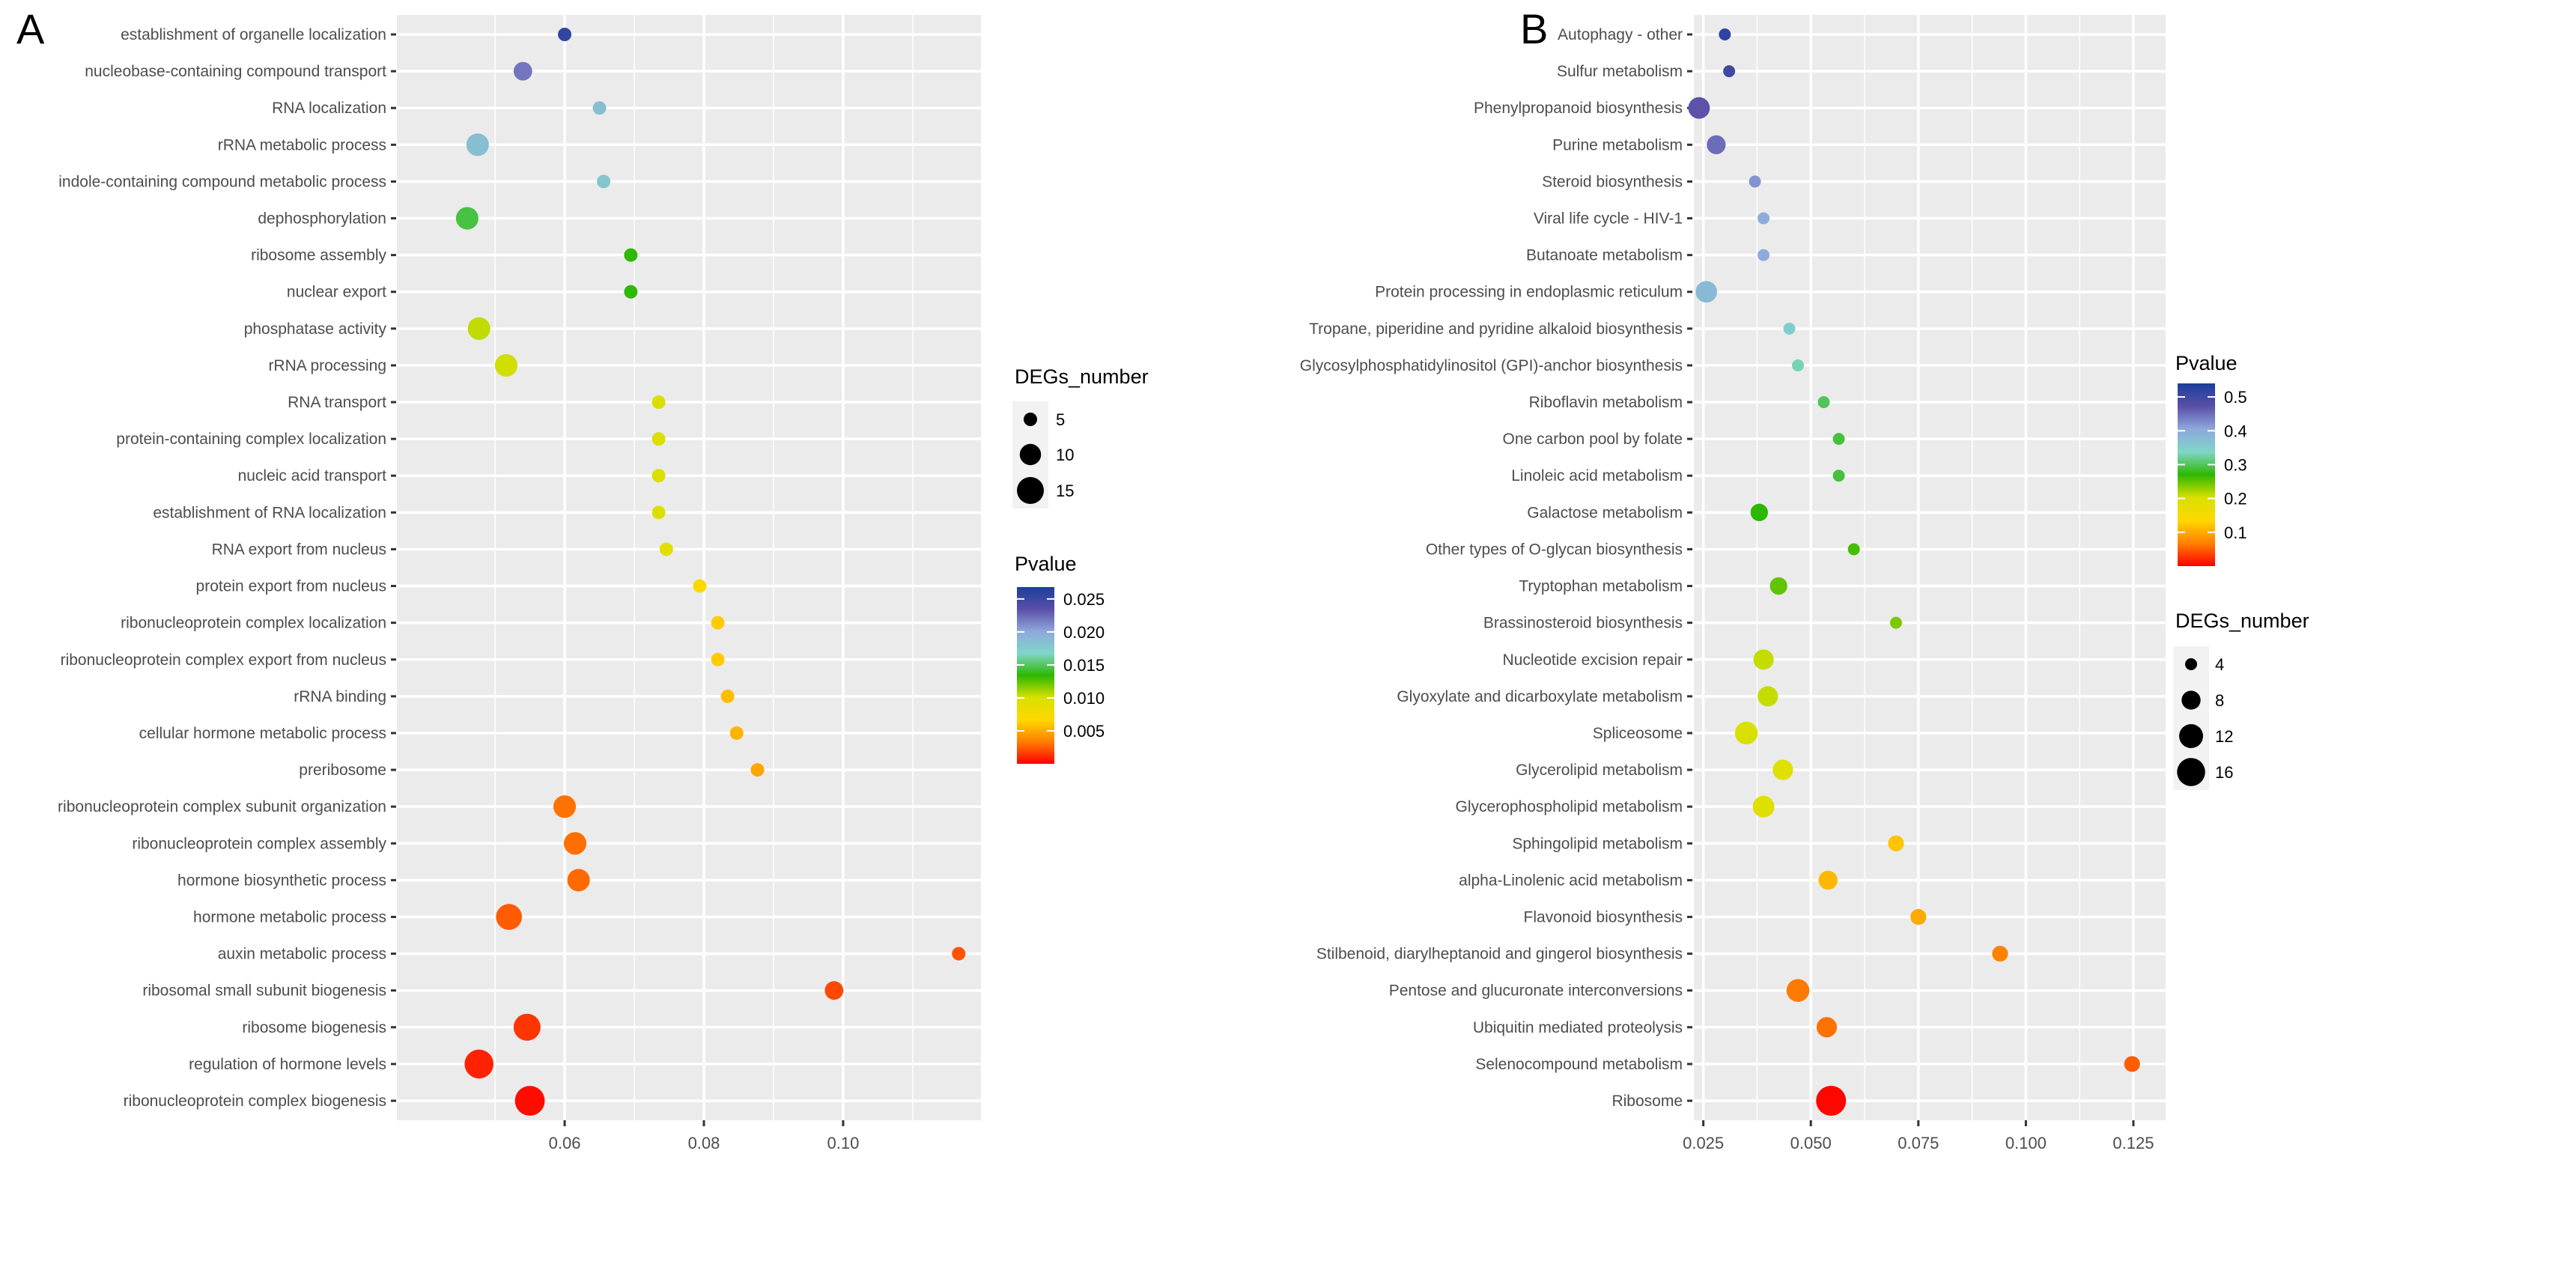  I want to click on colorbar-label: 0.5, so click(2235, 398).